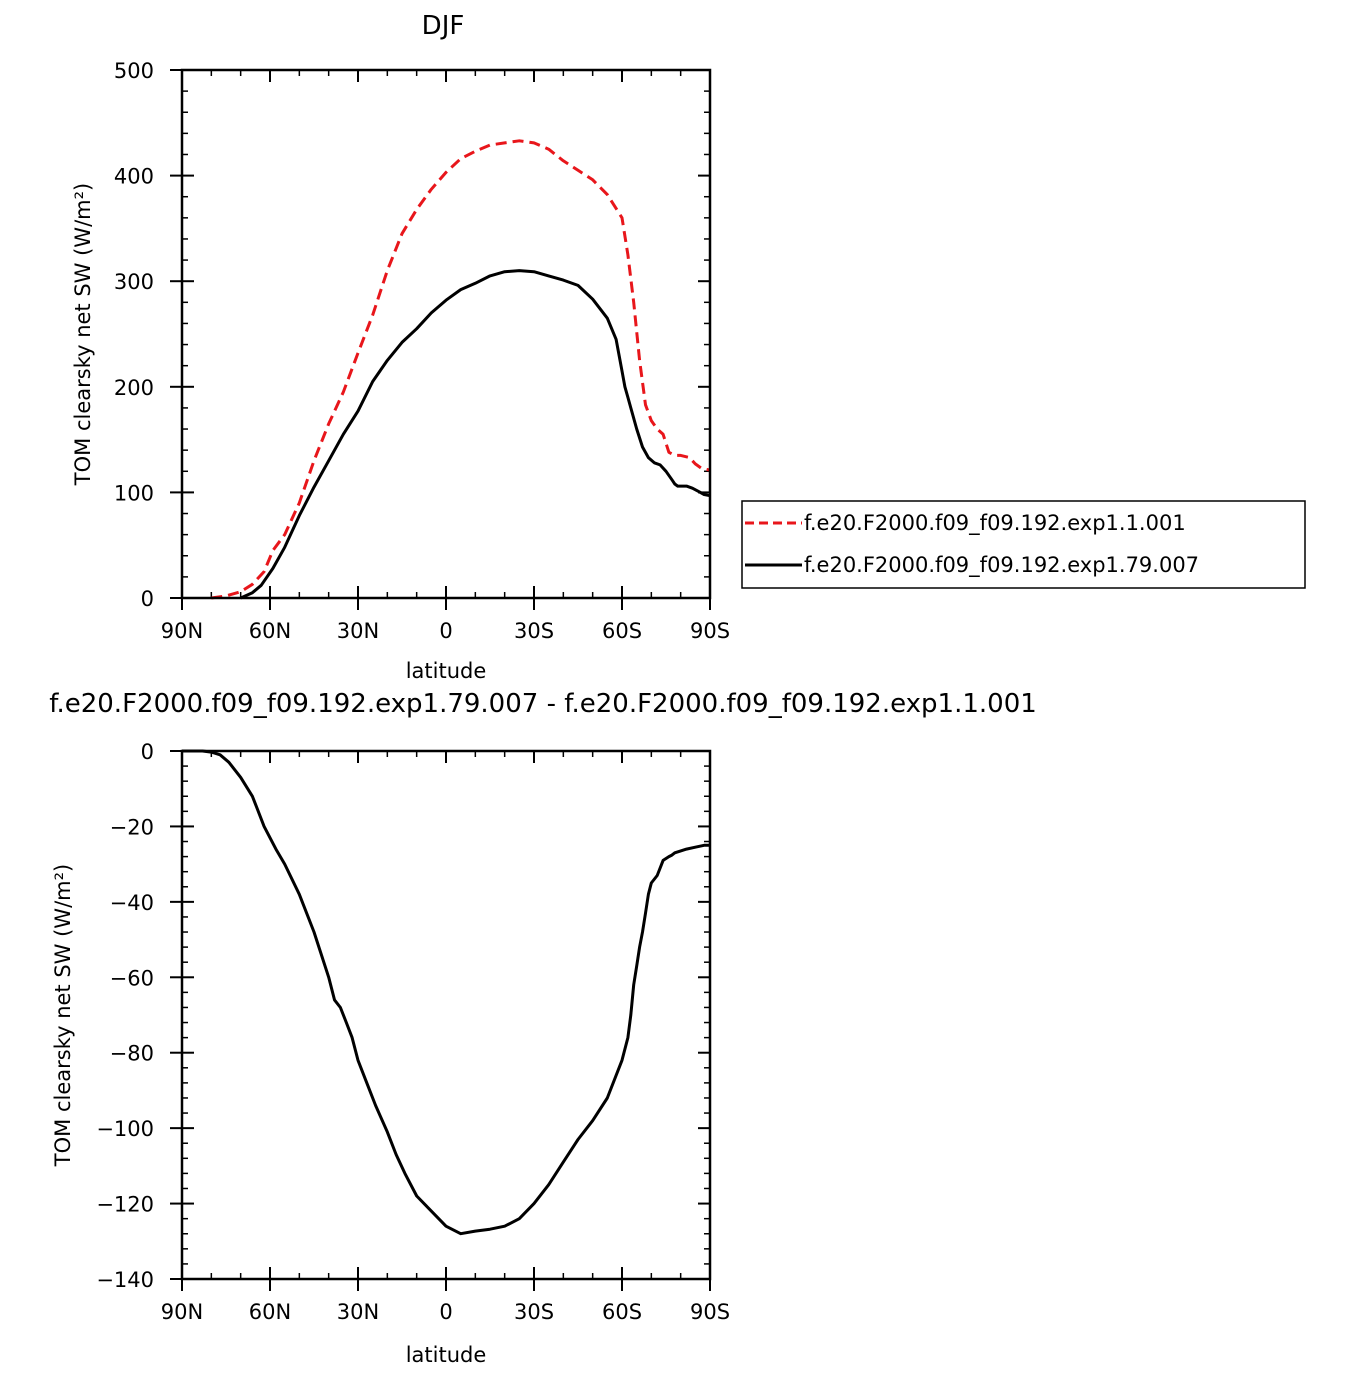  I want to click on bottom-x-tick-label: 30N, so click(358, 1312).